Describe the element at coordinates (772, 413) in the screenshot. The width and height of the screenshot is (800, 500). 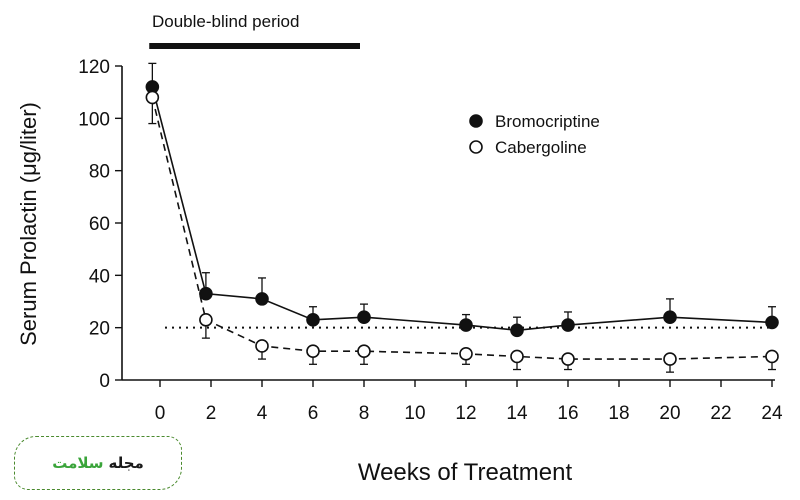
I see `x-tick-label-24: 24` at that location.